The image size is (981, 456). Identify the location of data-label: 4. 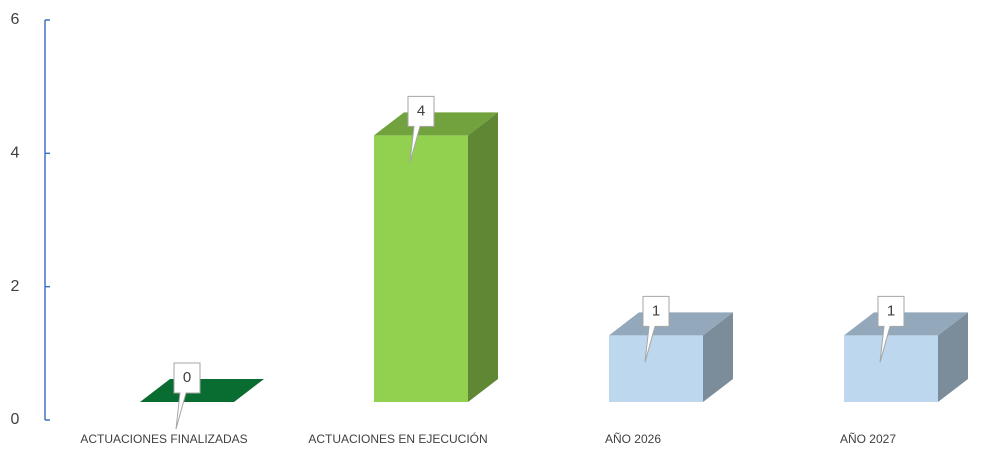
(421, 110).